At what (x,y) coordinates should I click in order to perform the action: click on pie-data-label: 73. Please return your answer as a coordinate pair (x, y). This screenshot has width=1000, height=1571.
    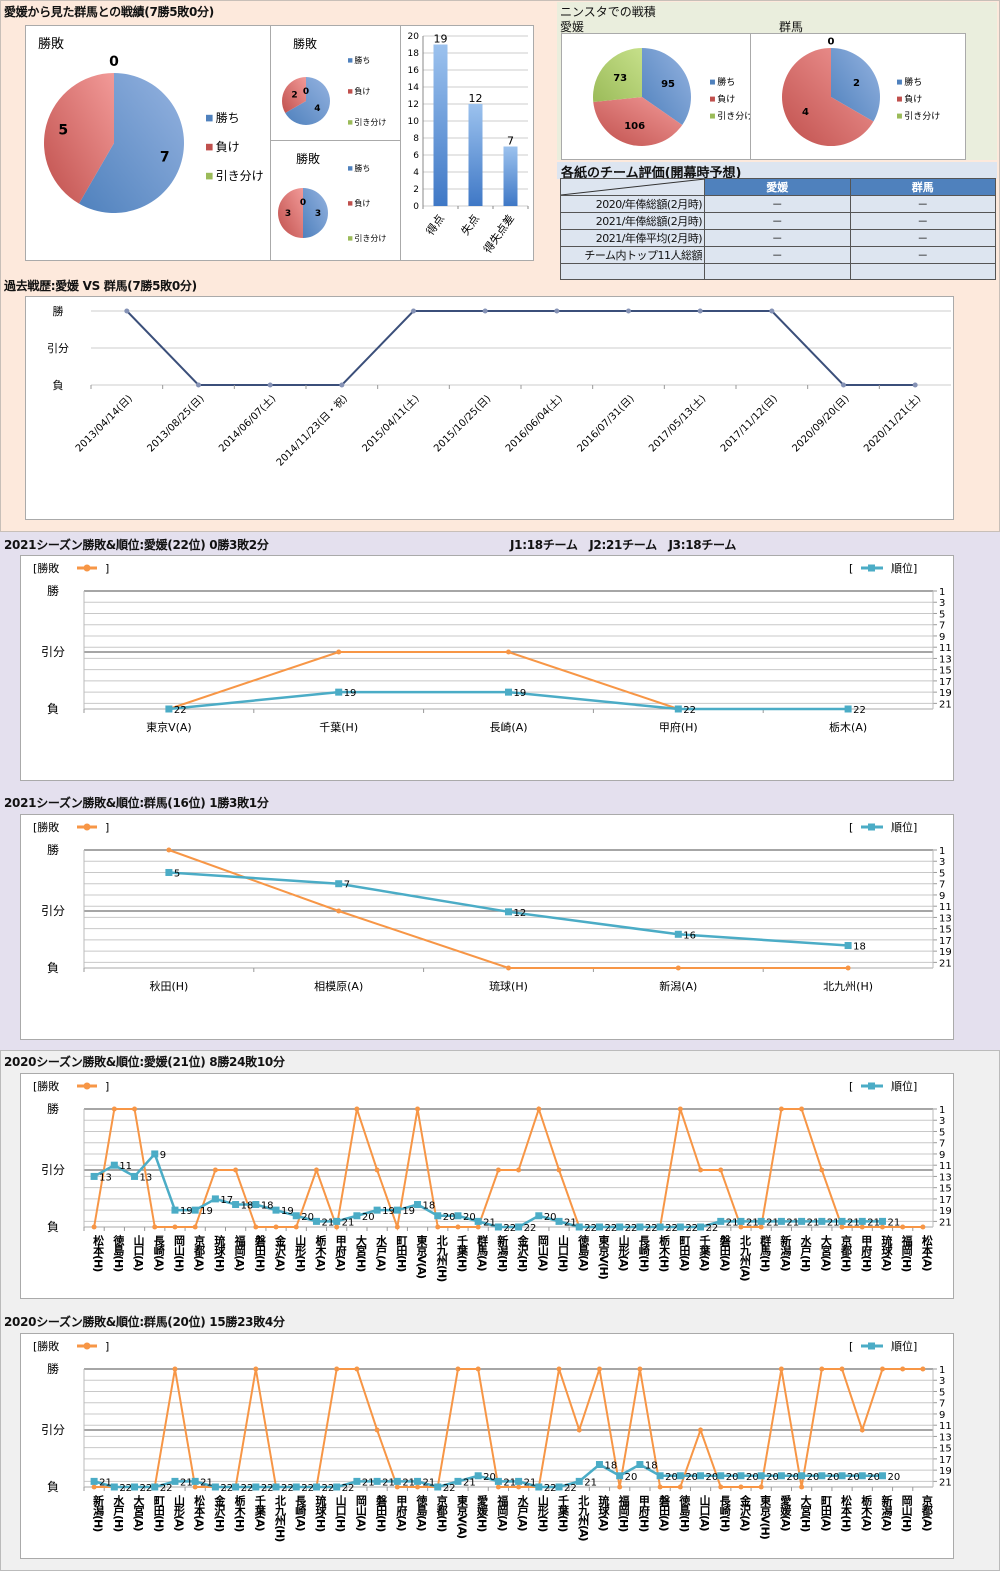
    Looking at the image, I should click on (620, 78).